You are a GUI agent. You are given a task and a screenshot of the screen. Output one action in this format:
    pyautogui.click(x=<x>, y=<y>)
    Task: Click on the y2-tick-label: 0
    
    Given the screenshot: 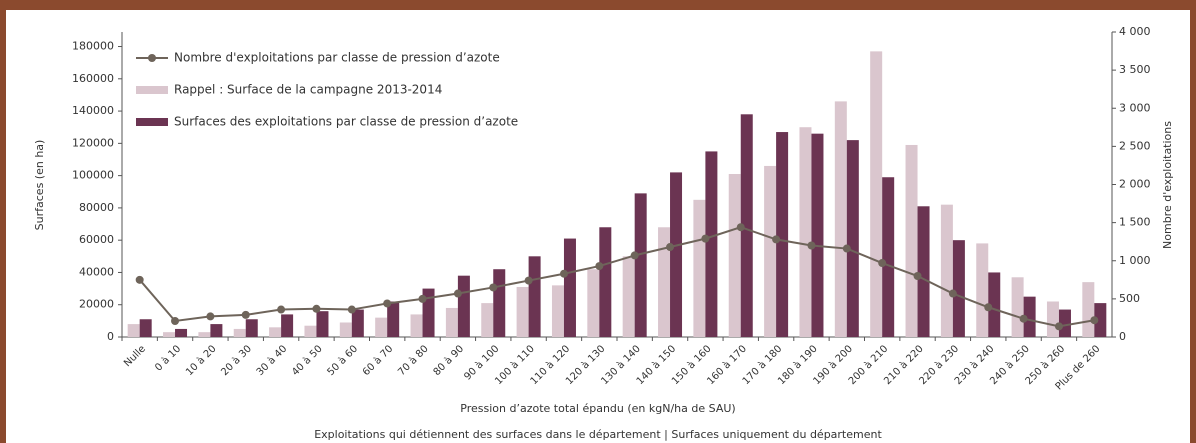 What is the action you would take?
    pyautogui.click(x=1122, y=336)
    